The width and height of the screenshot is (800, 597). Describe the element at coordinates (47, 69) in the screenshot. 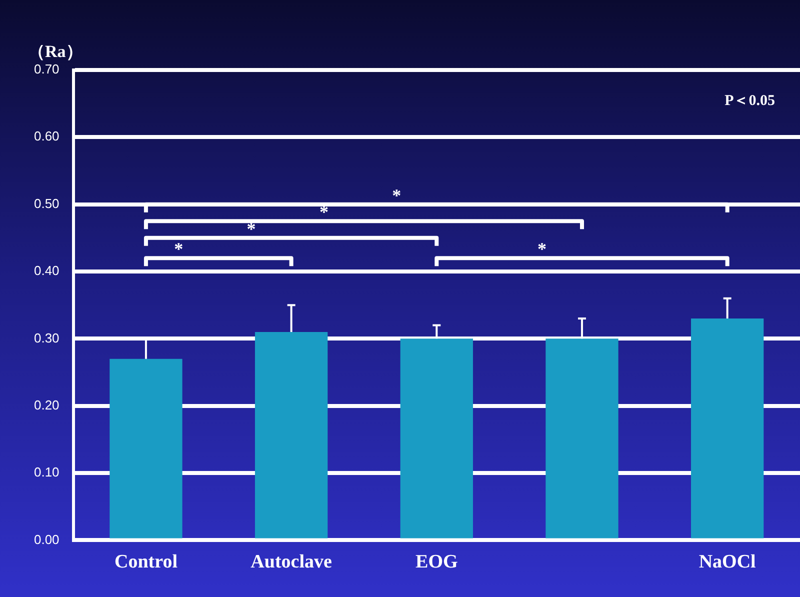

I see `y-tick-label: 0.70` at that location.